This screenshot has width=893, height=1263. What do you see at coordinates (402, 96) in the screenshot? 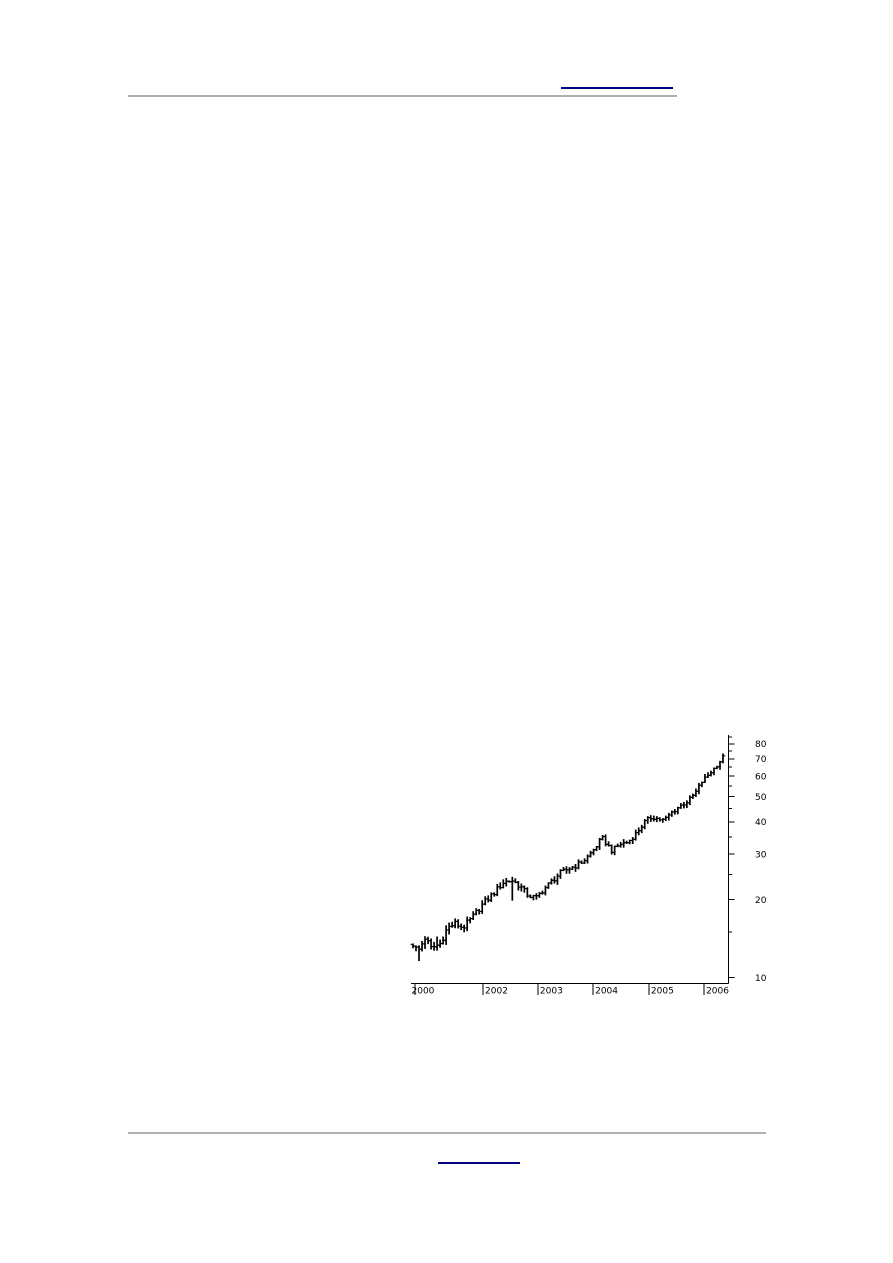
I see `header-rule` at bounding box center [402, 96].